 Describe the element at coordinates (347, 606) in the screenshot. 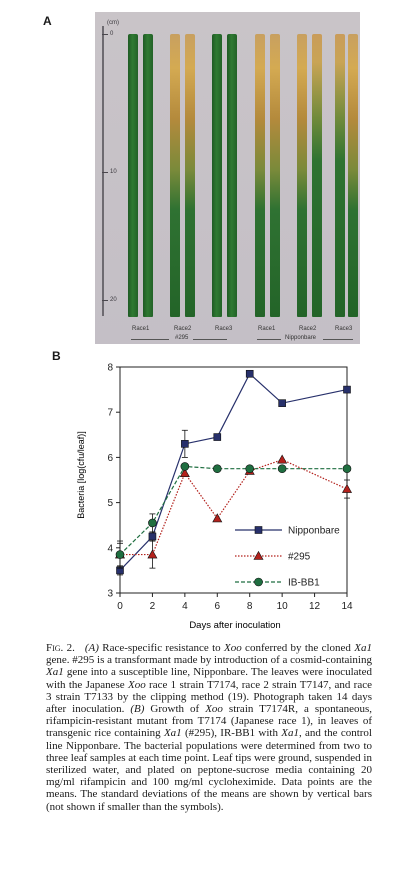

I see `x-tick-label: 14` at that location.